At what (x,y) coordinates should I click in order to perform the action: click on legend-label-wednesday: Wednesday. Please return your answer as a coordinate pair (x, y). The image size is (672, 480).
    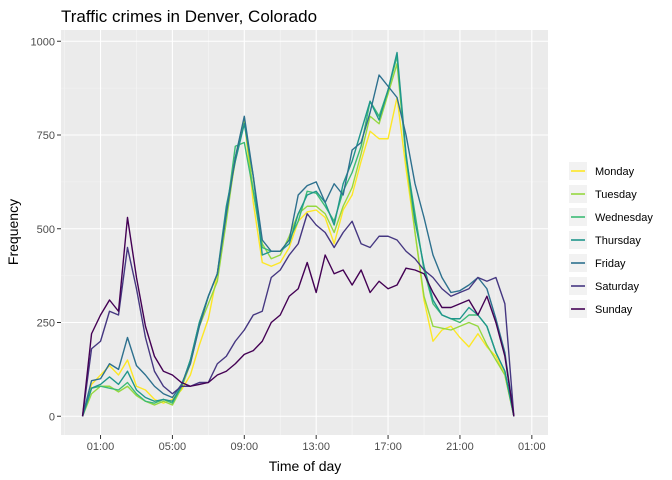
    Looking at the image, I should click on (624, 218).